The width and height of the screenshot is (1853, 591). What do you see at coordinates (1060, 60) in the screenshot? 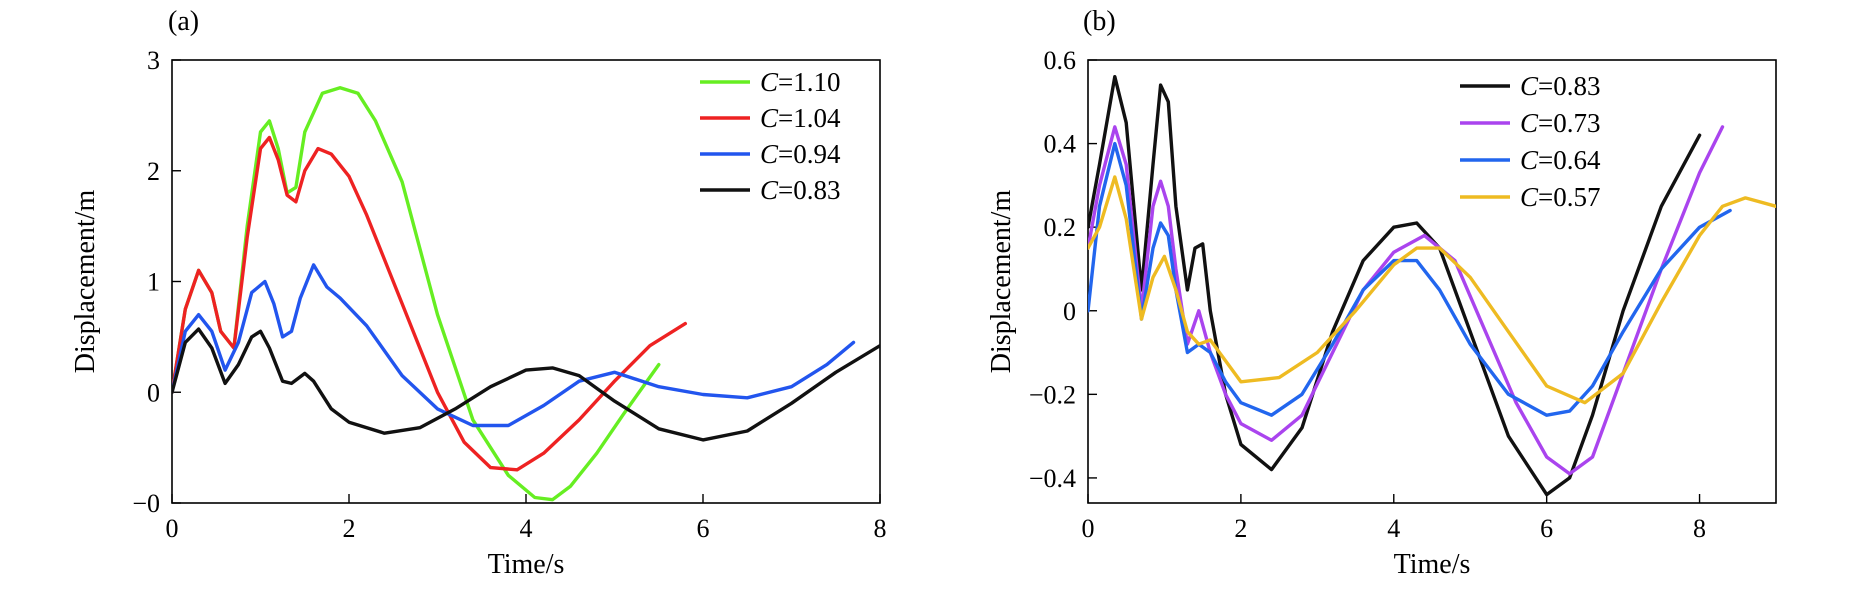
I see `y-tick-label: 0.6` at bounding box center [1060, 60].